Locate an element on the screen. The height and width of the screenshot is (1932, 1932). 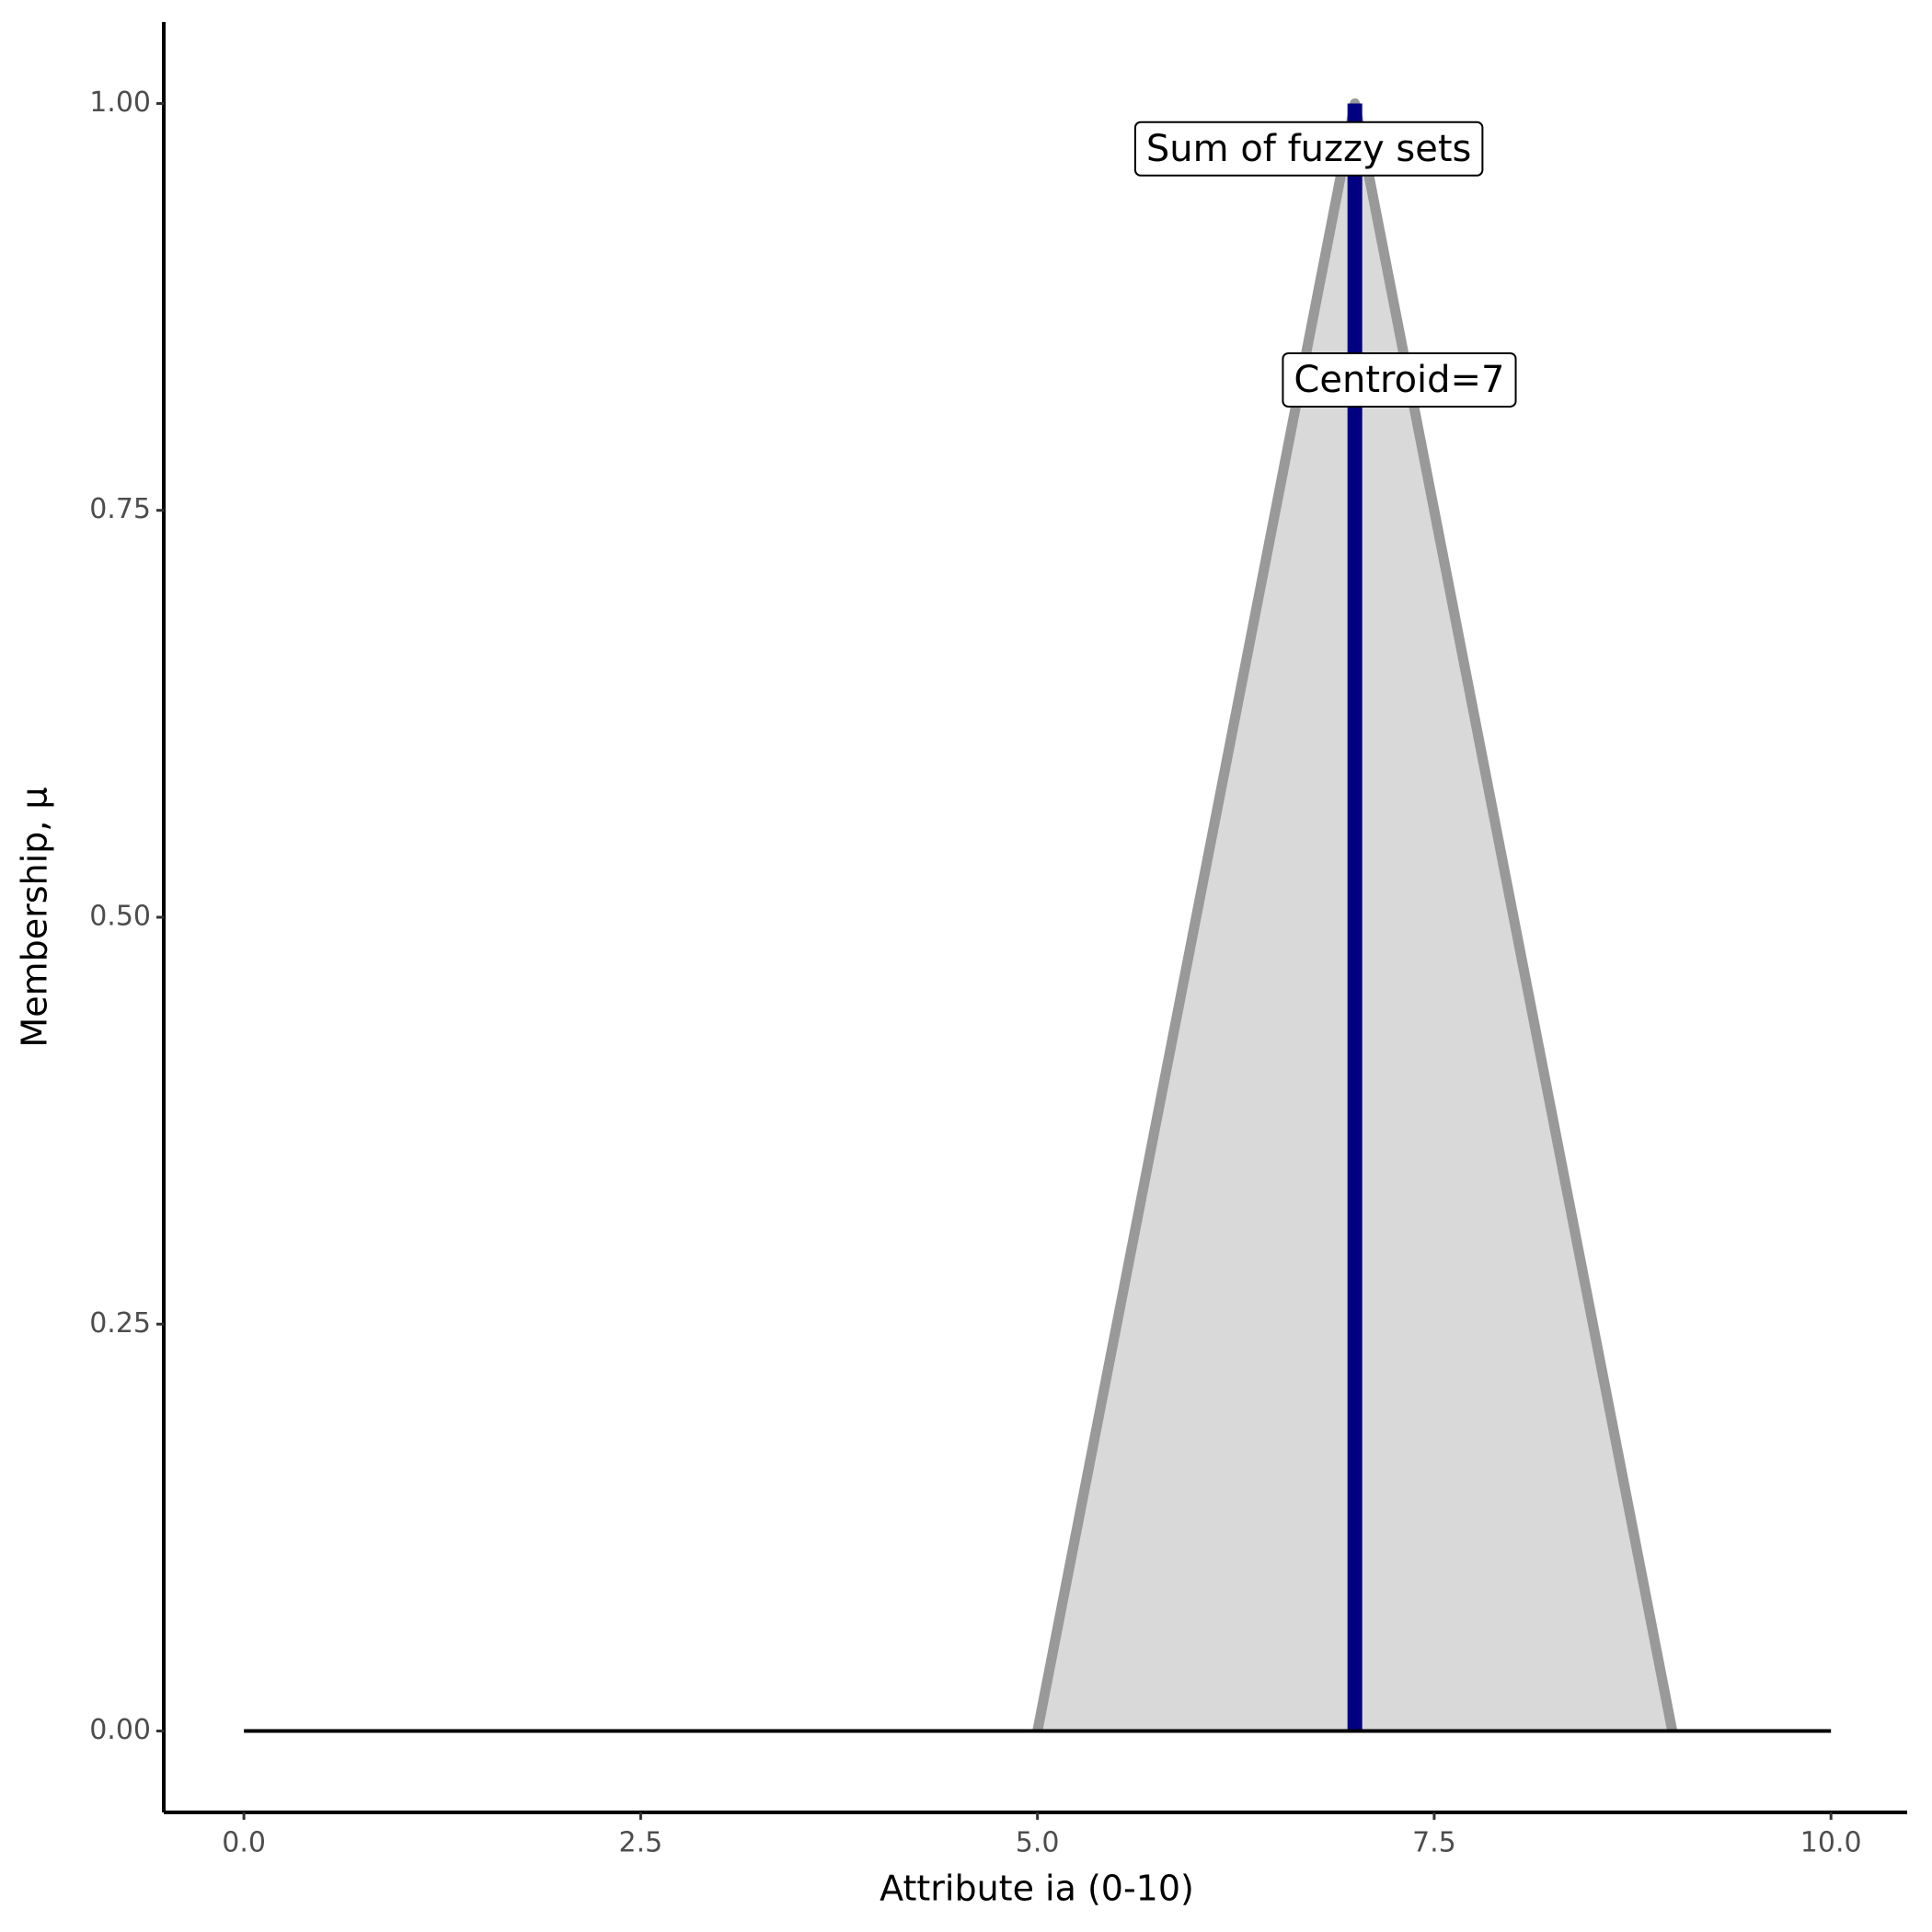
y-axis-title: Membership, μ is located at coordinates (35, 917).